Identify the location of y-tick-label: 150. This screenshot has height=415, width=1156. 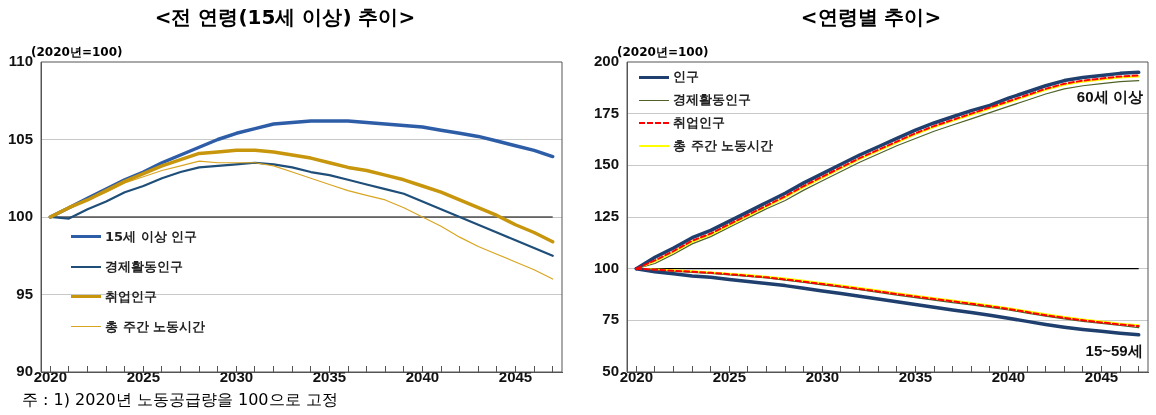
(607, 164).